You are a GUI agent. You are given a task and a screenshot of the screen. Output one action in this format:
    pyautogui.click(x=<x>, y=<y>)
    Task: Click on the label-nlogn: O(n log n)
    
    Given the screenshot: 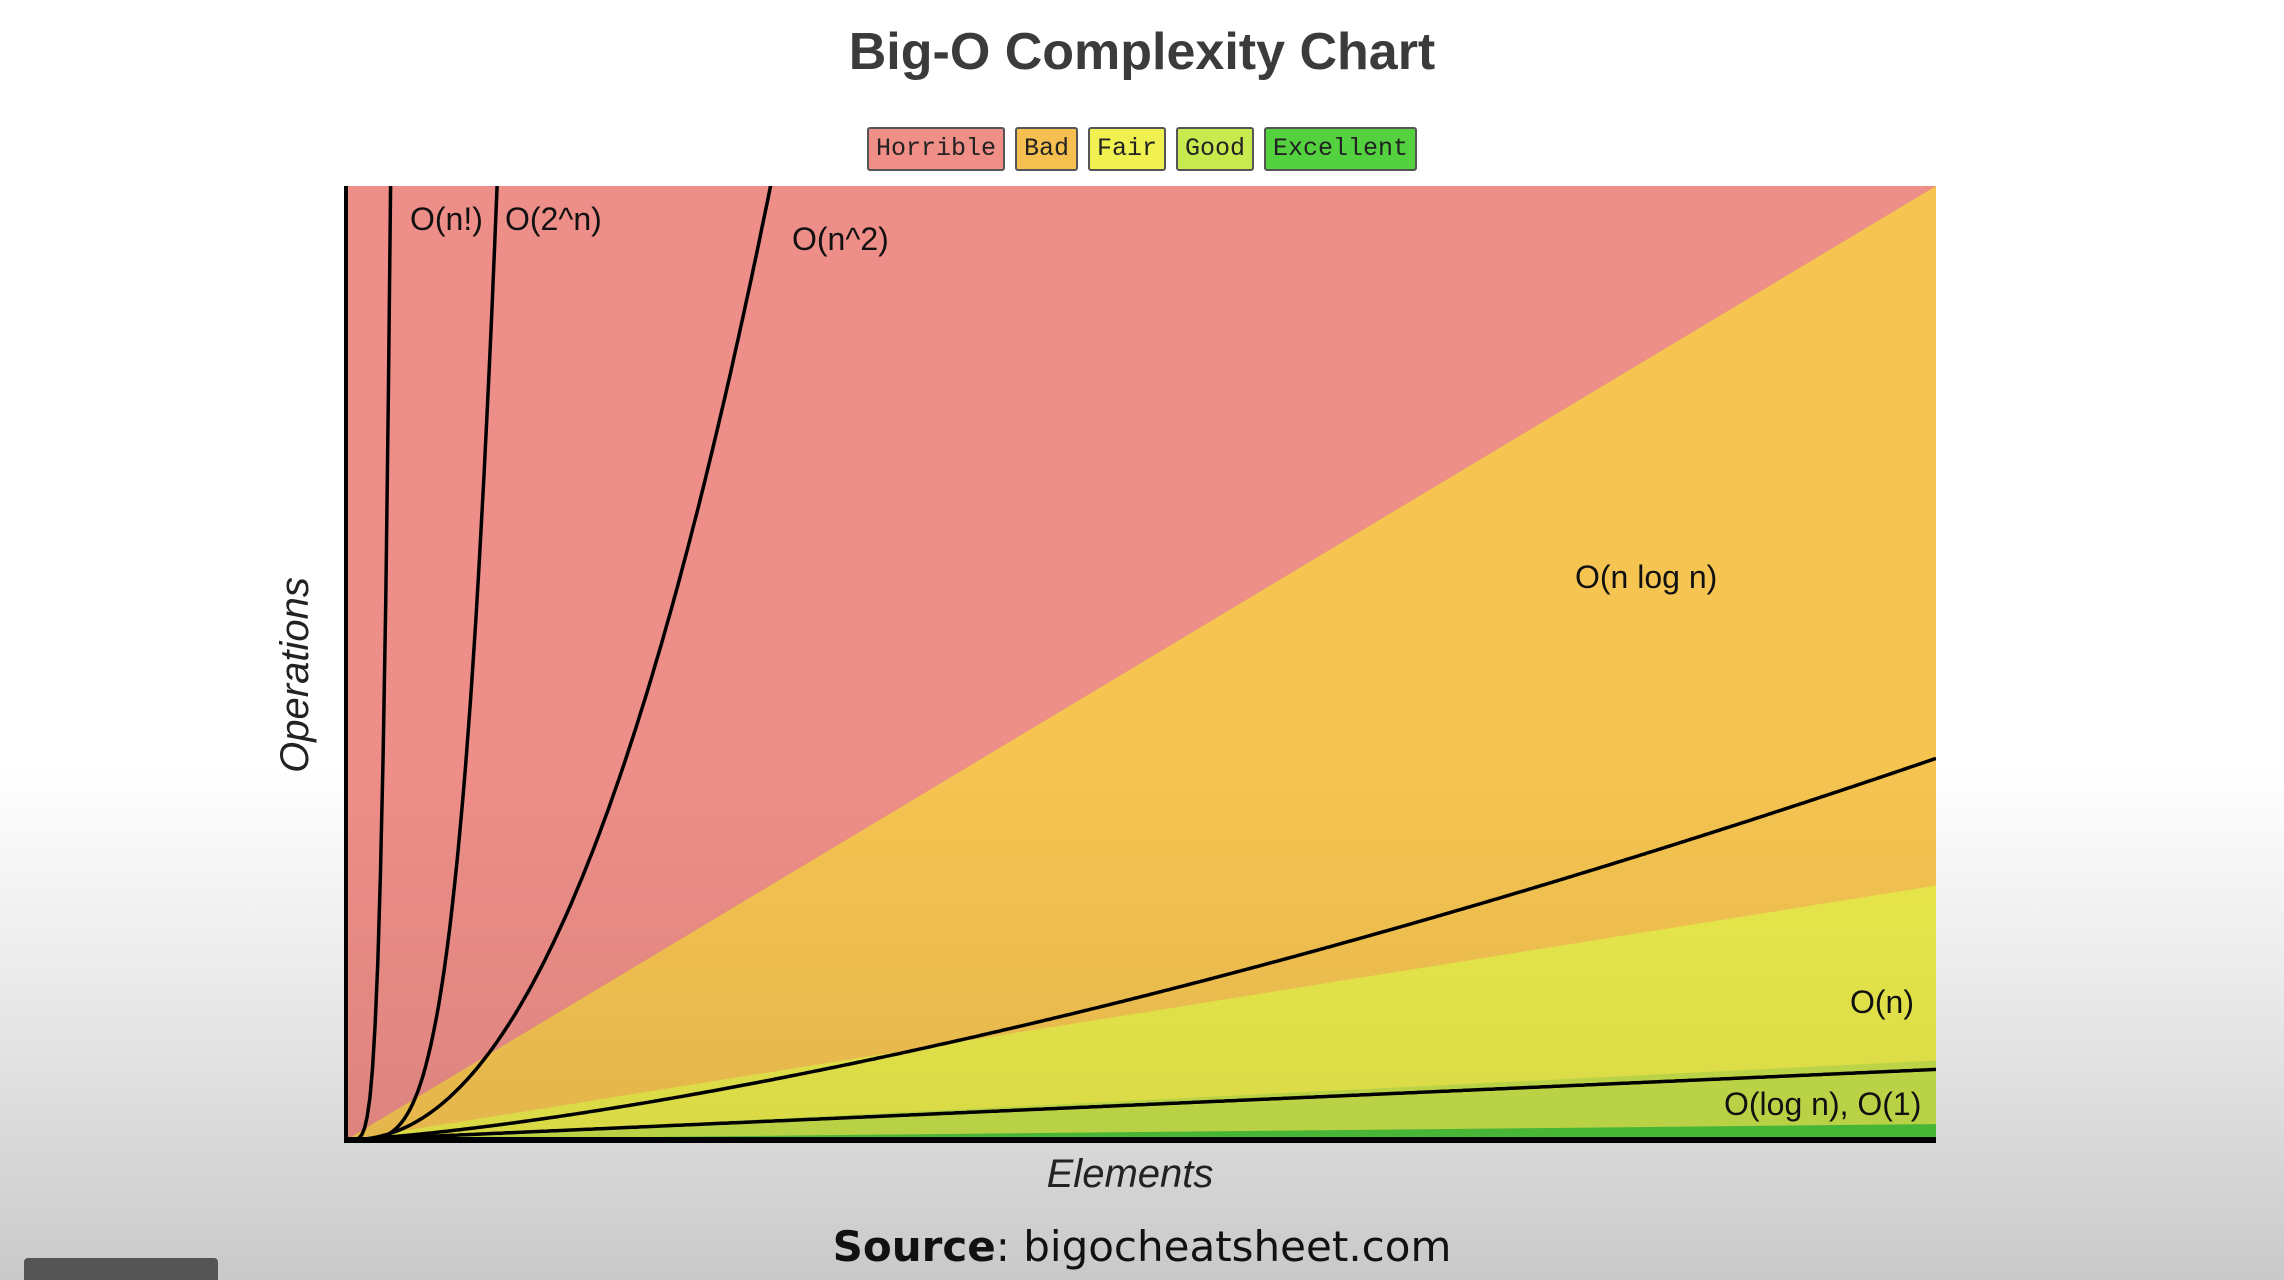 What is the action you would take?
    pyautogui.click(x=1646, y=577)
    